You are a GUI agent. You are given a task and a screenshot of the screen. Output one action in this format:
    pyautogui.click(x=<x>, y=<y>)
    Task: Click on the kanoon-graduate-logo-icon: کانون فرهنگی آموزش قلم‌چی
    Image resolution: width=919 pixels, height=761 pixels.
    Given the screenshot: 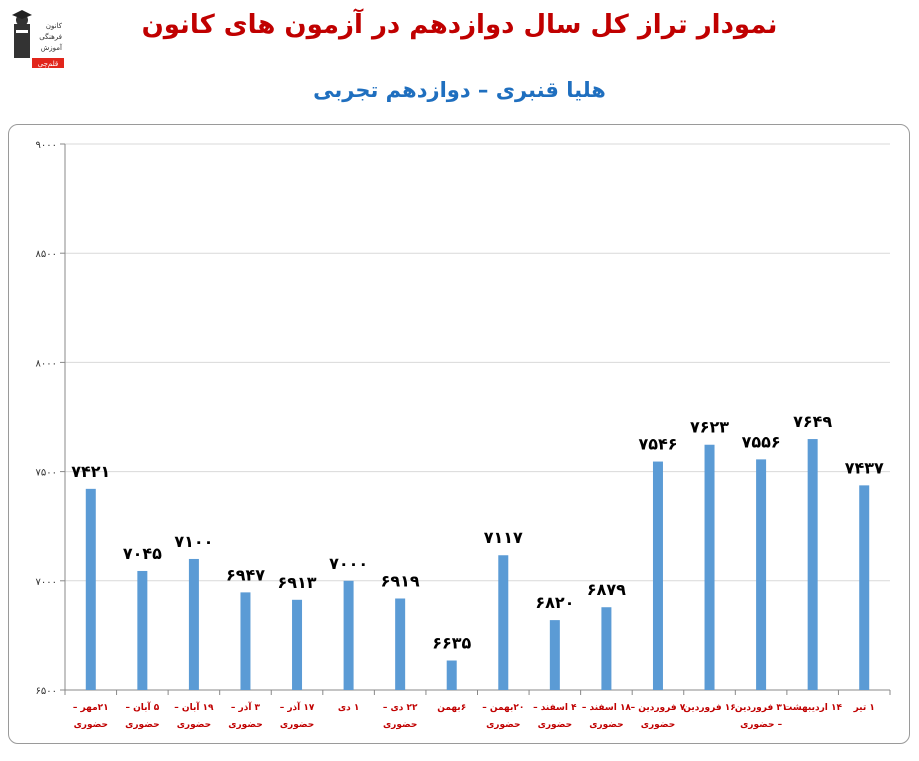 What is the action you would take?
    pyautogui.click(x=38, y=39)
    